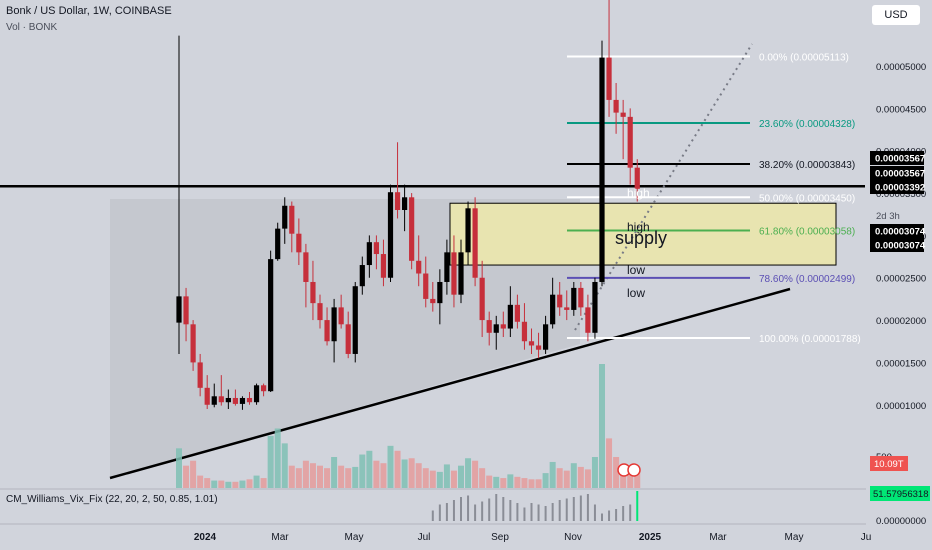 This screenshot has height=550, width=932. Describe the element at coordinates (888, 216) in the screenshot. I see `countdown-label: 2d 3h` at that location.